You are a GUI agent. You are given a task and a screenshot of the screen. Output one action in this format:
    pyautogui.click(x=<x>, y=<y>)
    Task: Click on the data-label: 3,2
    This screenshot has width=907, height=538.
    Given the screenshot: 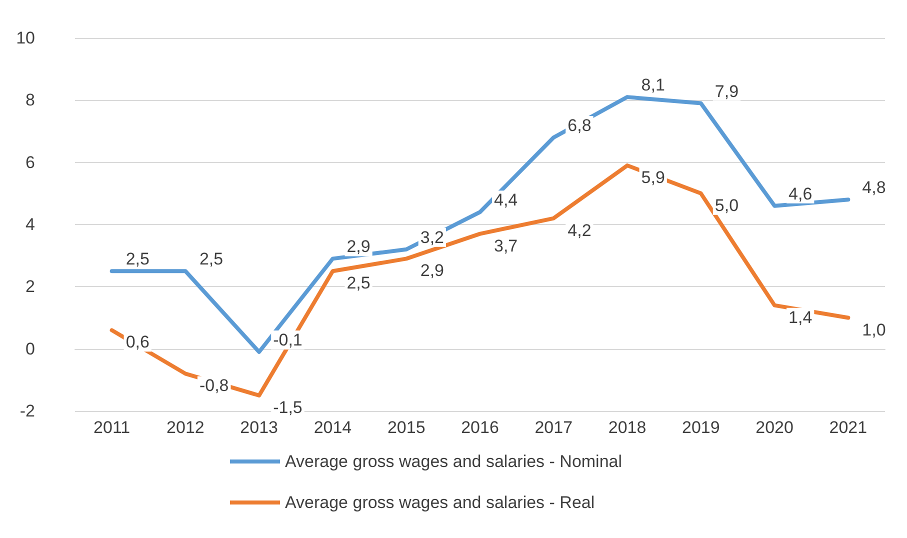 What is the action you would take?
    pyautogui.click(x=432, y=237)
    